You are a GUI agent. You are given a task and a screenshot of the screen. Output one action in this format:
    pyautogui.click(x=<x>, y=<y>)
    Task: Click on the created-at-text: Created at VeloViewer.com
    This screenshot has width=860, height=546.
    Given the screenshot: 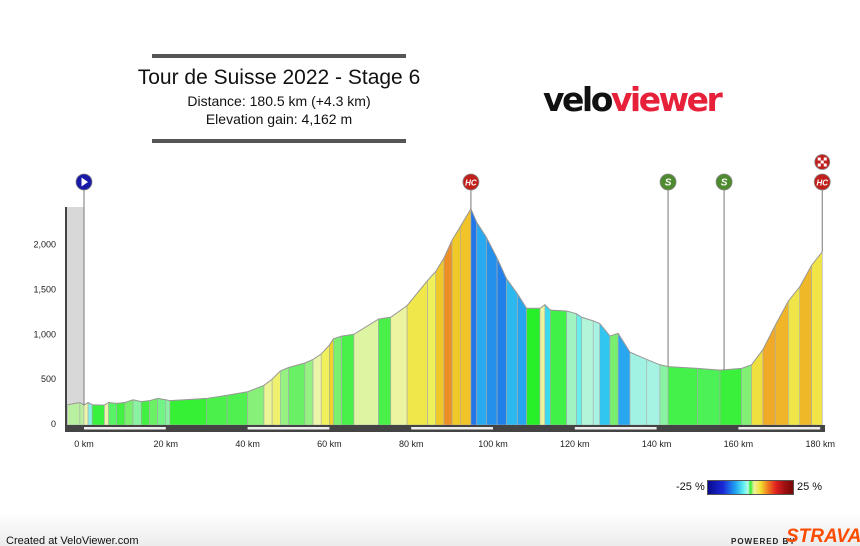 What is the action you would take?
    pyautogui.click(x=72, y=540)
    